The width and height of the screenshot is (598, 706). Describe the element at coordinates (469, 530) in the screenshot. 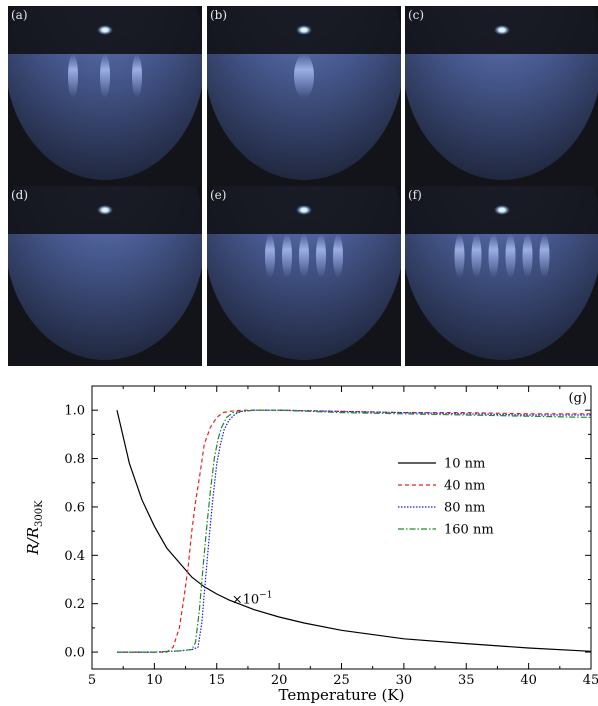

I see `legend-label: 160 nm` at that location.